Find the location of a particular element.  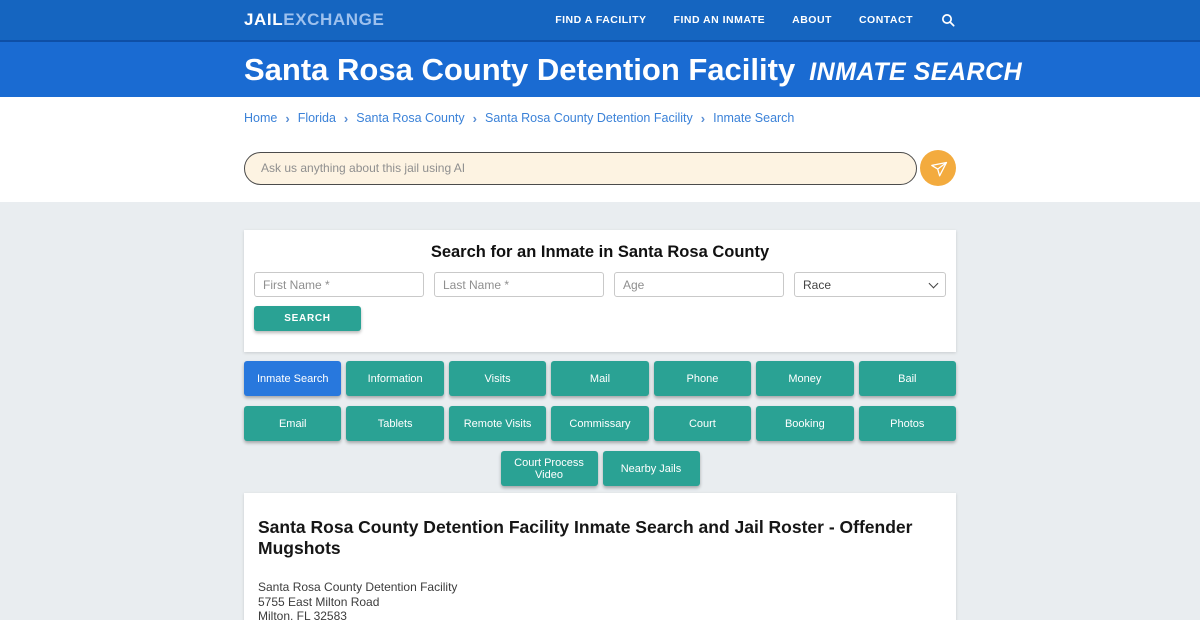

tab-information: Information is located at coordinates (395, 378).